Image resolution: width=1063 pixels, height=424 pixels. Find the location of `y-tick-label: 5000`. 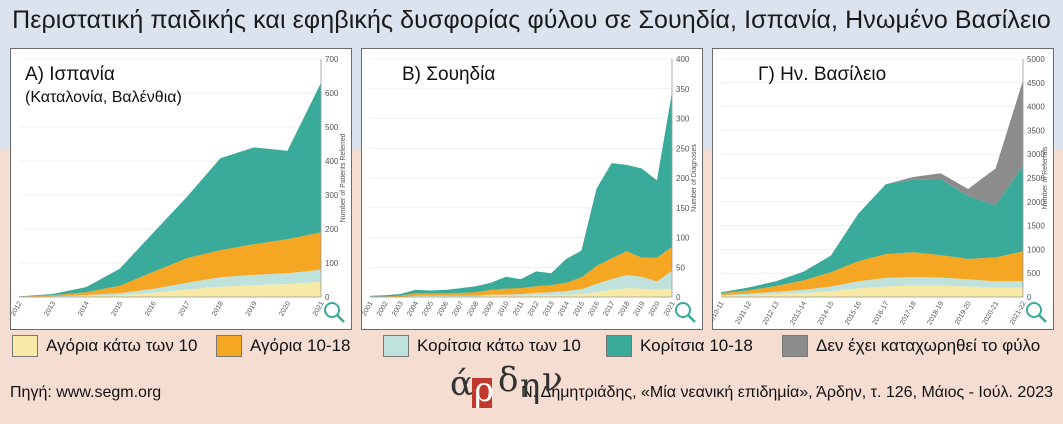

y-tick-label: 5000 is located at coordinates (1036, 59).